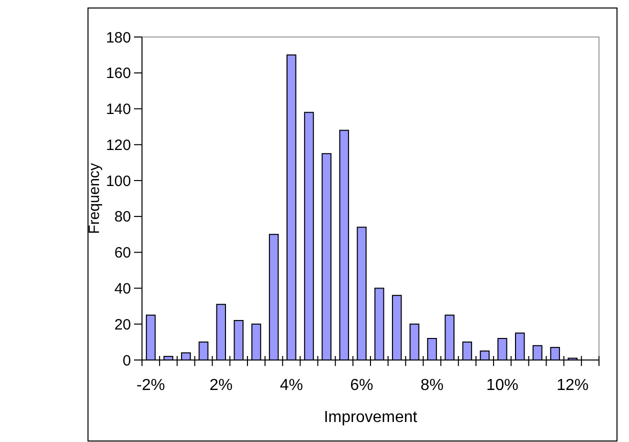  Describe the element at coordinates (221, 385) in the screenshot. I see `x-tick-label: 2%` at that location.